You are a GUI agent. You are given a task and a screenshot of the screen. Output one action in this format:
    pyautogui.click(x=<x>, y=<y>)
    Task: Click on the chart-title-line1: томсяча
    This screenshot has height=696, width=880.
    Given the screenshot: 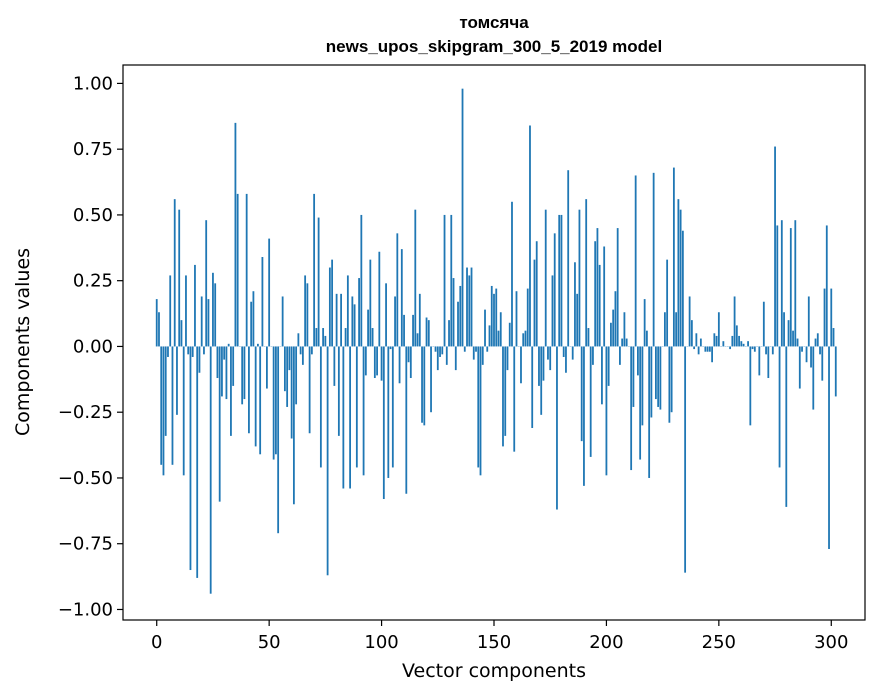 What is the action you would take?
    pyautogui.click(x=494, y=22)
    